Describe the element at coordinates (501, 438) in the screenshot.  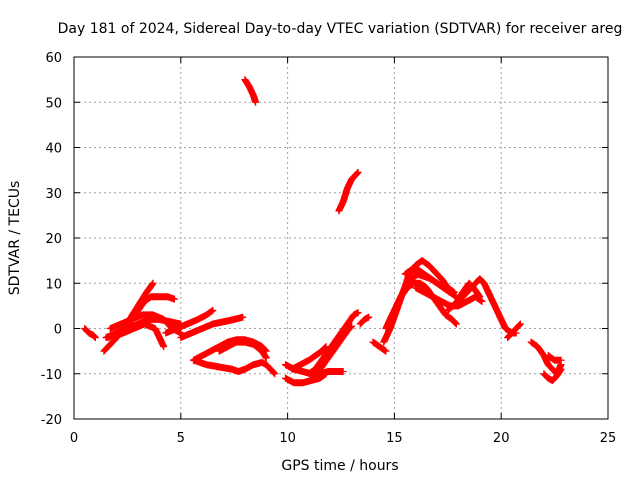
I see `x-tick-label: 20` at that location.